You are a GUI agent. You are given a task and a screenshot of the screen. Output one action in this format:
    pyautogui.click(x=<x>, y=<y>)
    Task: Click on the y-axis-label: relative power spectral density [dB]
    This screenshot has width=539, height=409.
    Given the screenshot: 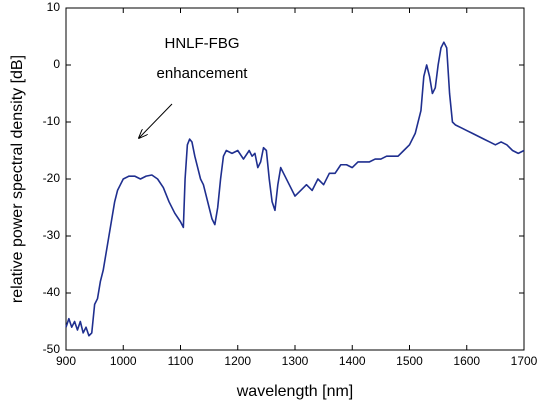 What is the action you would take?
    pyautogui.click(x=17, y=179)
    